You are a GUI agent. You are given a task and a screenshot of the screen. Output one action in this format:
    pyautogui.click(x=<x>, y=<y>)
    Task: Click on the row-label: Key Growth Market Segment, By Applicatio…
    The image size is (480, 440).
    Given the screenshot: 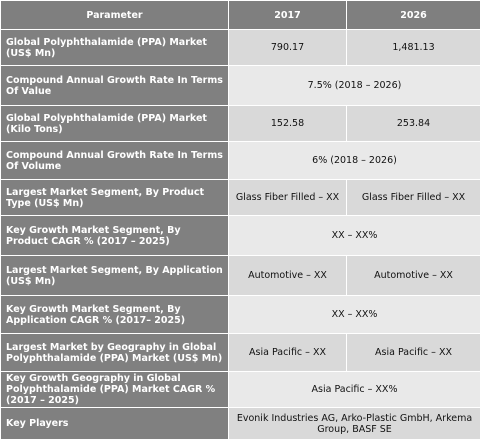 What is the action you would take?
    pyautogui.click(x=115, y=315)
    